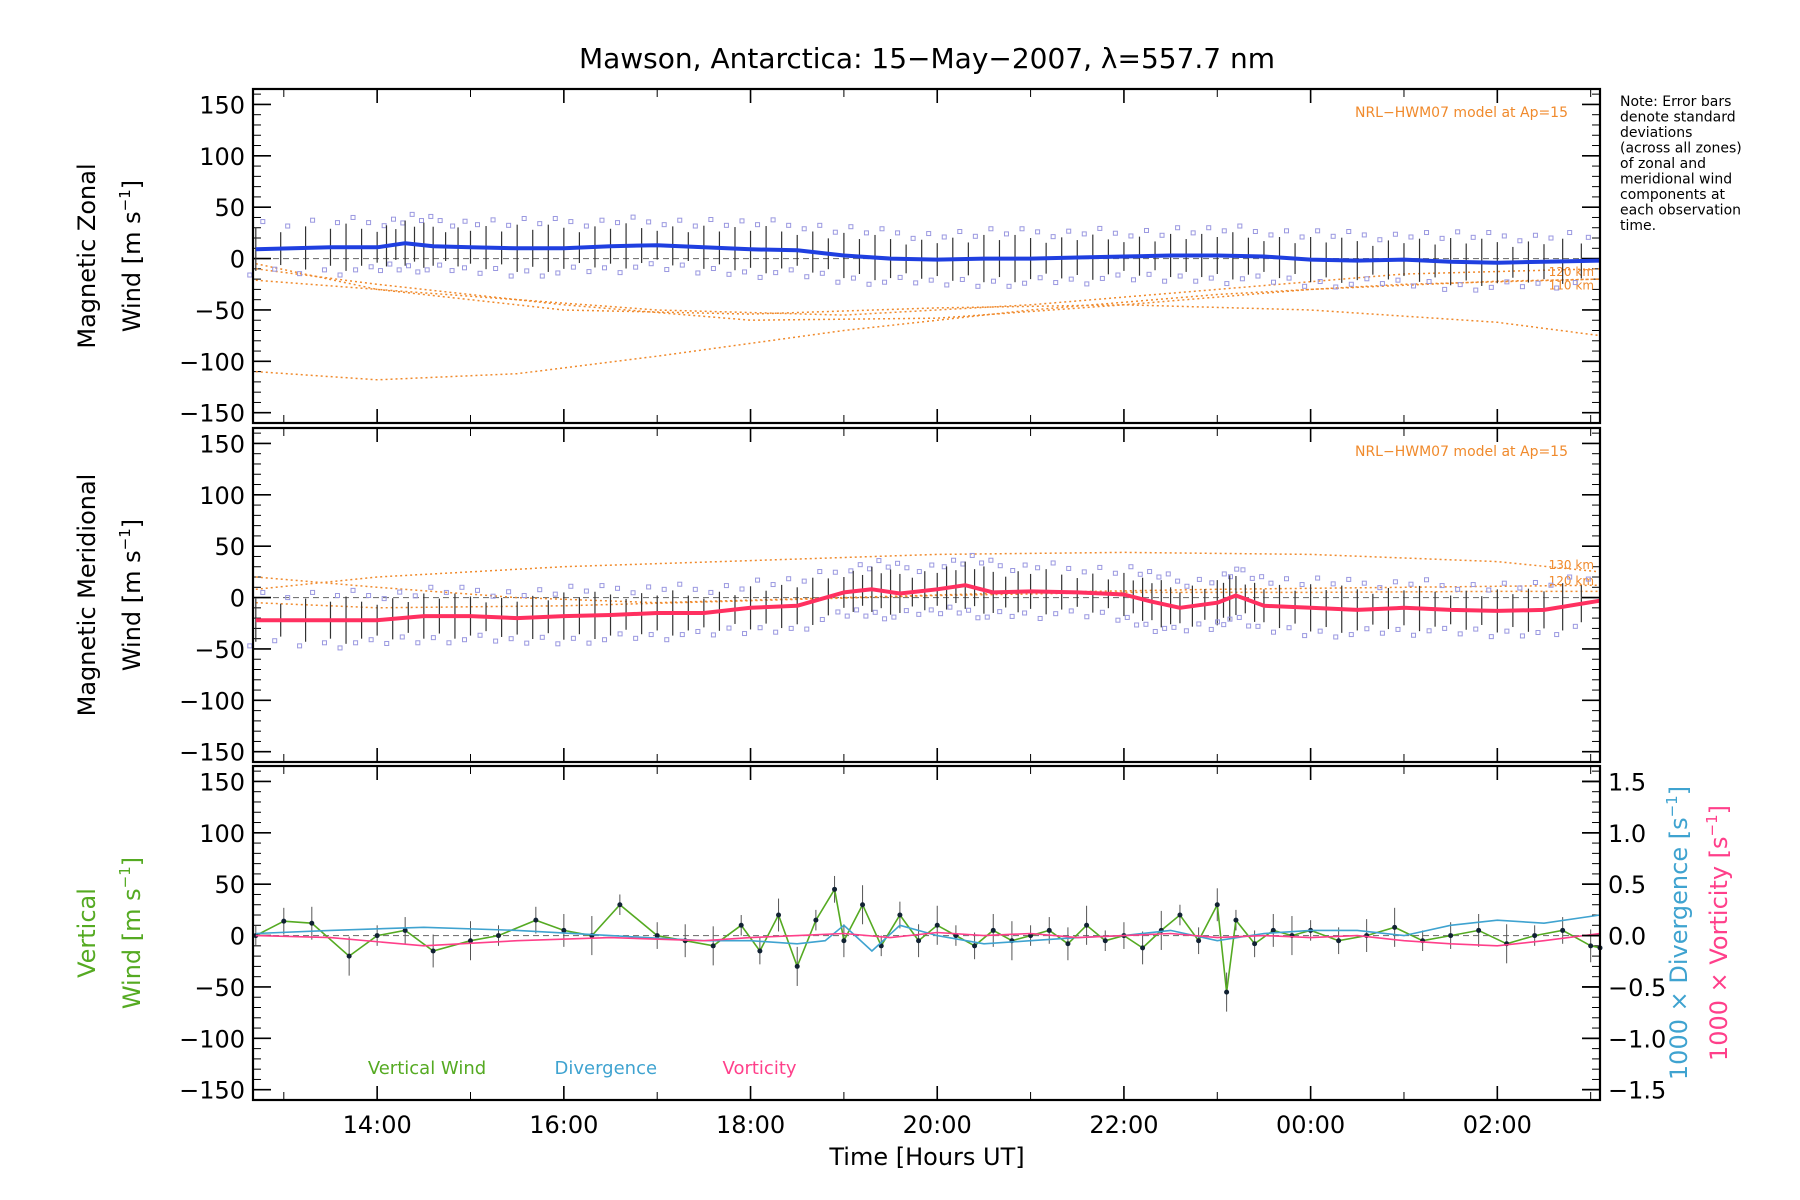 The height and width of the screenshot is (1200, 1800). Describe the element at coordinates (1637, 988) in the screenshot. I see `right-y-tick-label: −0.5` at that location.